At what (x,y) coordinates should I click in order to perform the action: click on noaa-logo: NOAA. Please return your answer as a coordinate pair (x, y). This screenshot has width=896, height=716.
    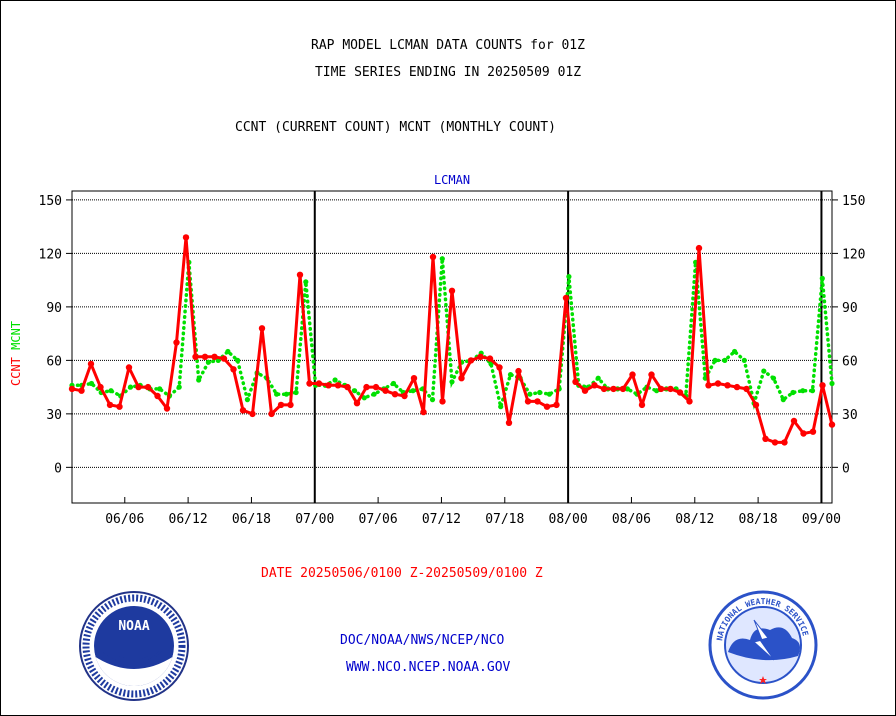
    Looking at the image, I should click on (134, 646).